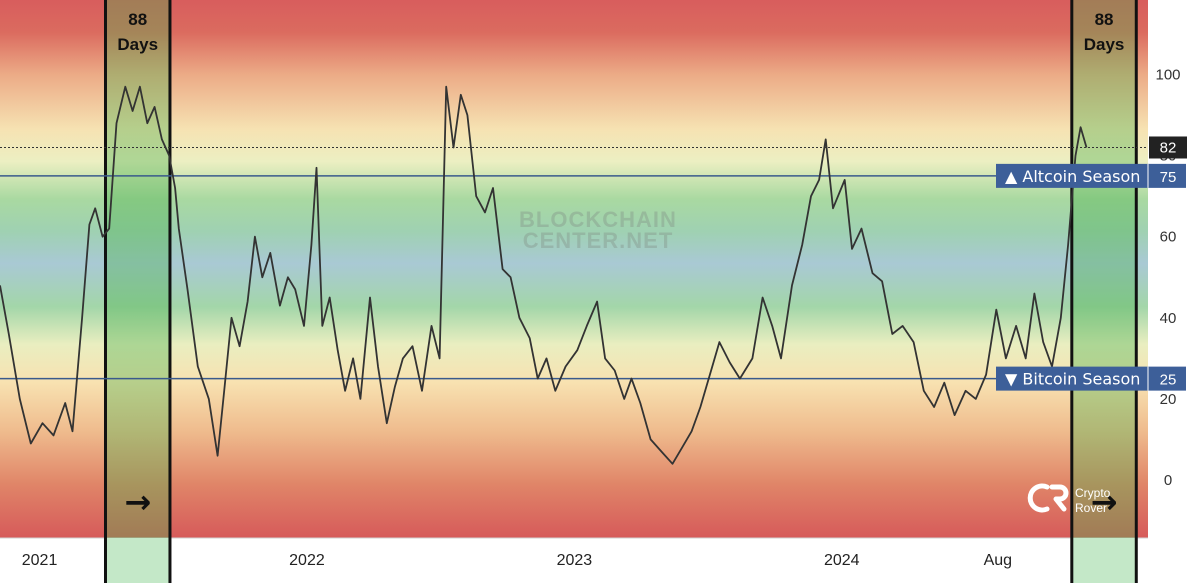 This screenshot has width=1199, height=583. Describe the element at coordinates (1168, 380) in the screenshot. I see `reference-value-label-25: 25` at that location.